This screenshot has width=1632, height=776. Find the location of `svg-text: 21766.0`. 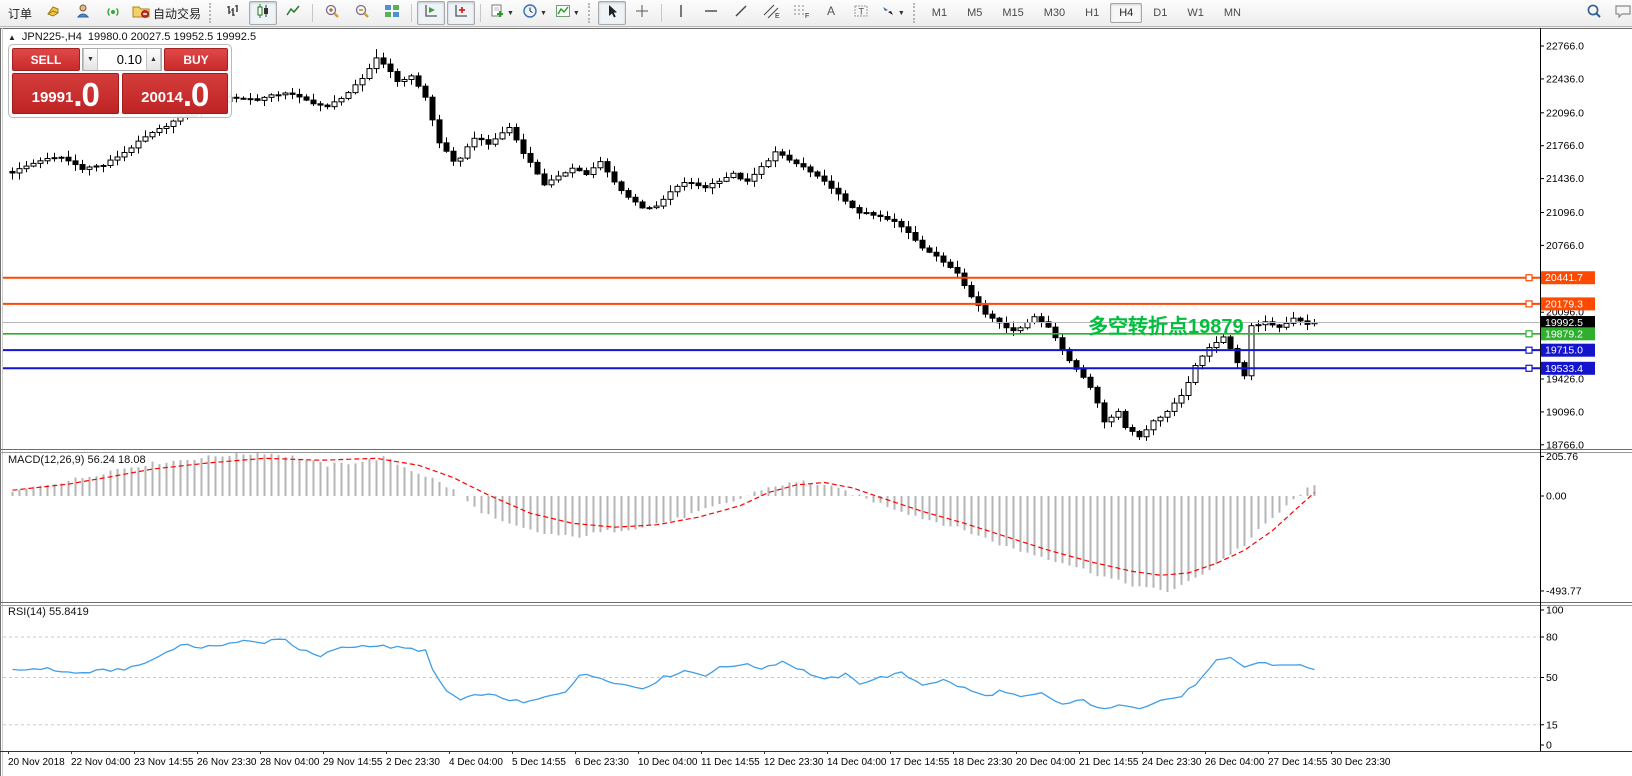

svg-text: 21766.0 is located at coordinates (1565, 146).